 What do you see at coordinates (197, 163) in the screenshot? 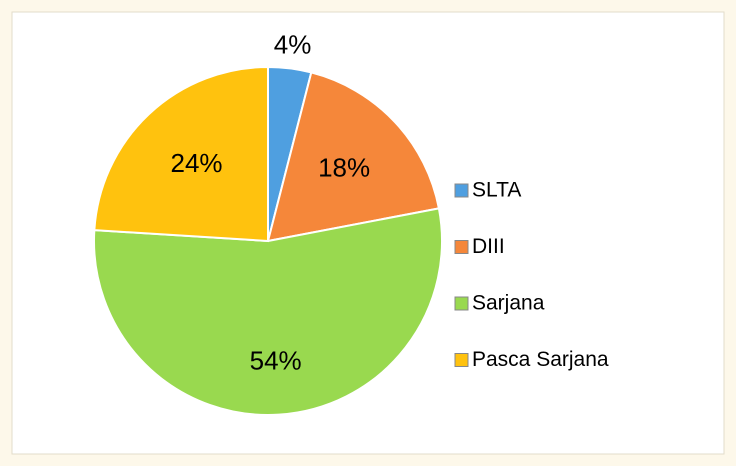
I see `data-label: 24%` at bounding box center [197, 163].